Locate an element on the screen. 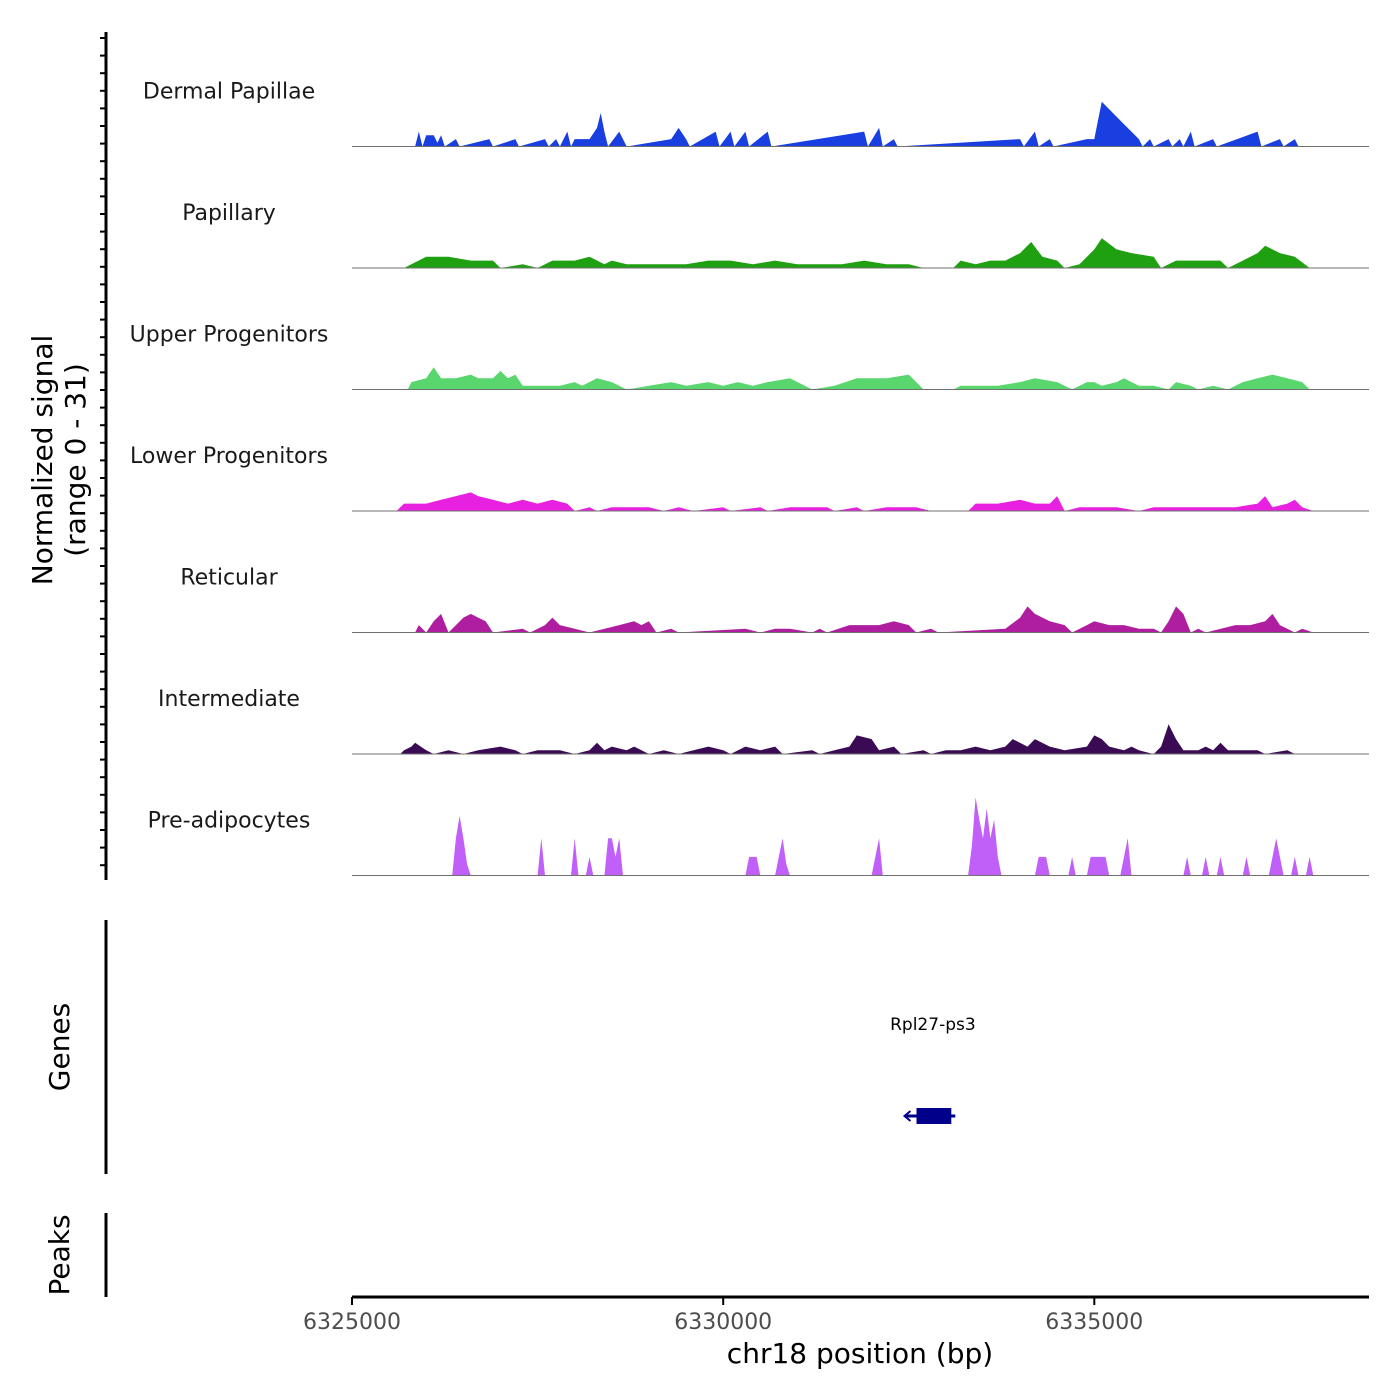 This screenshot has width=1400, height=1400. track-upper-progenitors: Upper Progenitors is located at coordinates (749, 356).